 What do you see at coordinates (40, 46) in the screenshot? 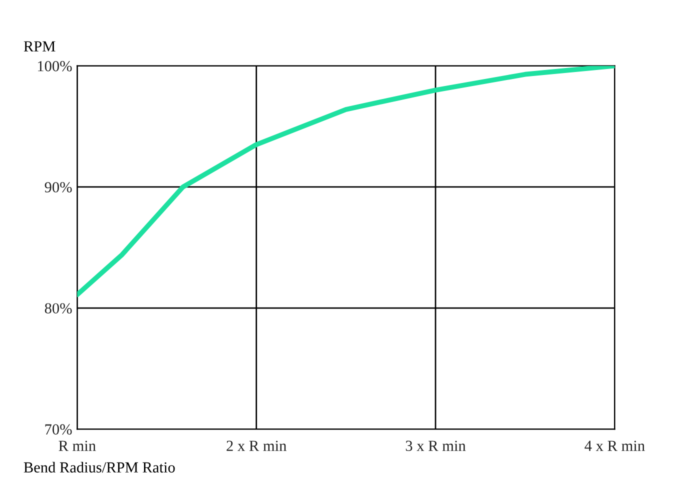
I see `y-axis-title: RPM` at bounding box center [40, 46].